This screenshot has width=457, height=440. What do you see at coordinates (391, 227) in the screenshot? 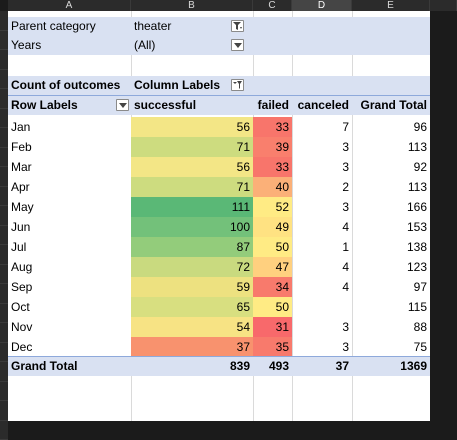
I see `total-cell: 153` at bounding box center [391, 227].